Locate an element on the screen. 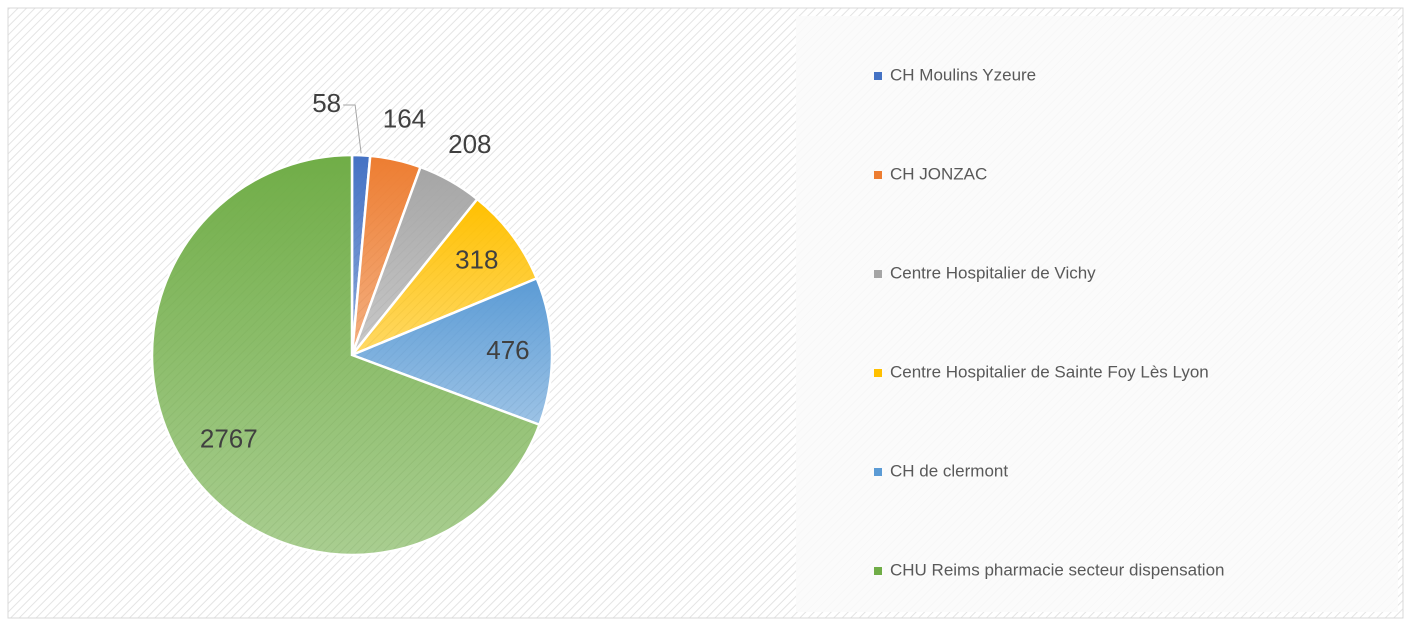  data-label: 2767 is located at coordinates (229, 438).